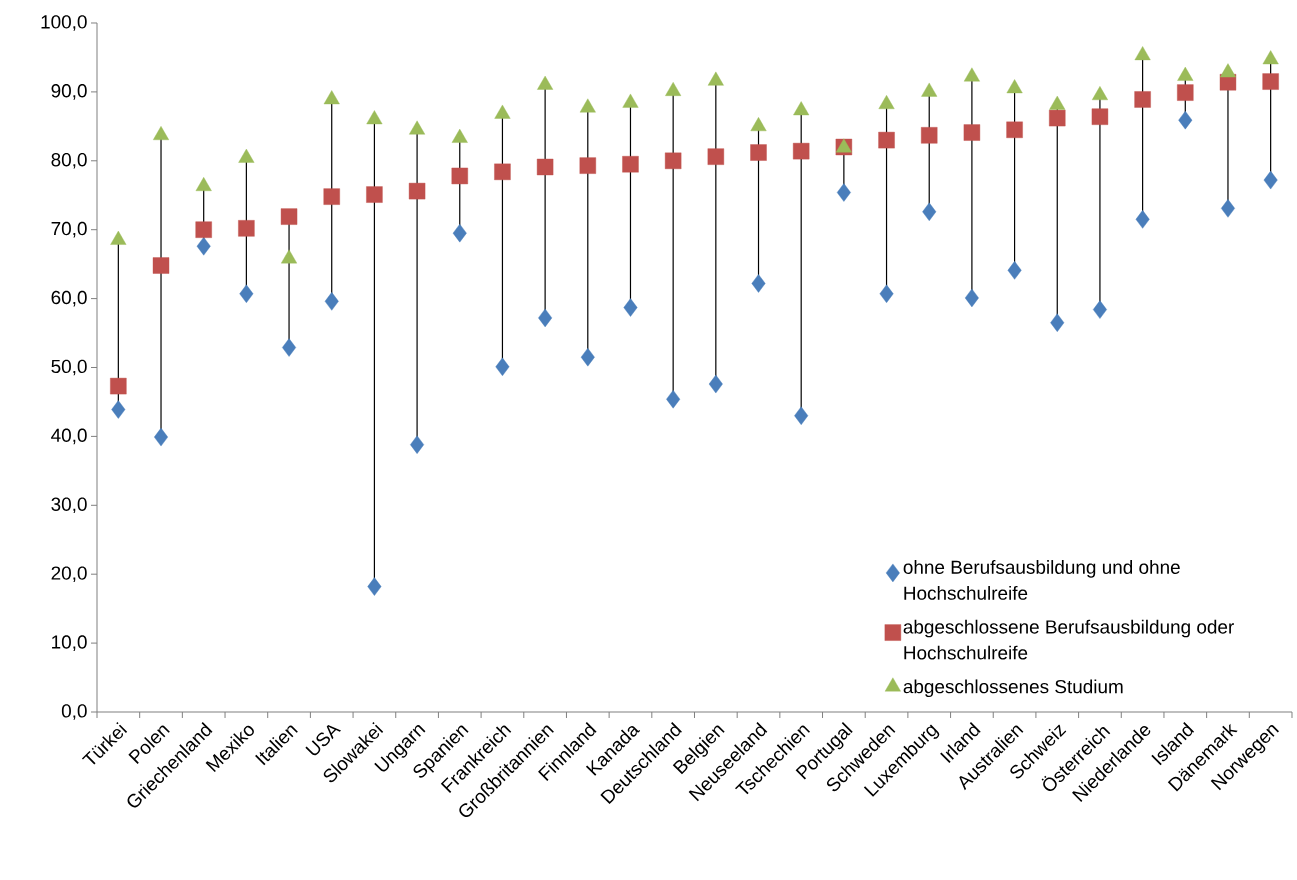 The image size is (1297, 880). What do you see at coordinates (69, 229) in the screenshot?
I see `y-tick-label: 70,0` at bounding box center [69, 229].